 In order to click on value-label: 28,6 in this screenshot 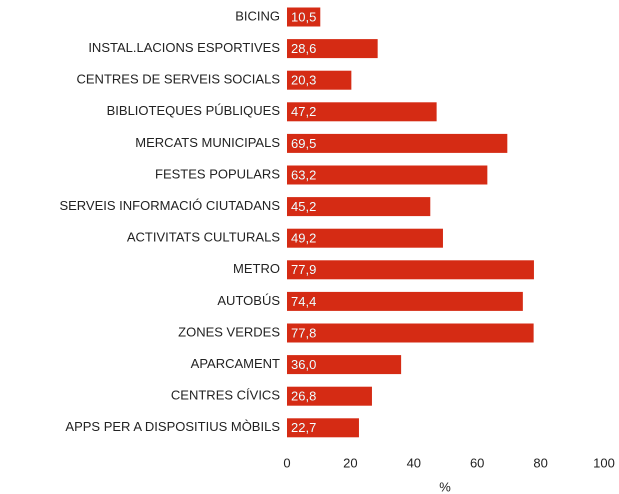, I will do `click(303, 48)`.